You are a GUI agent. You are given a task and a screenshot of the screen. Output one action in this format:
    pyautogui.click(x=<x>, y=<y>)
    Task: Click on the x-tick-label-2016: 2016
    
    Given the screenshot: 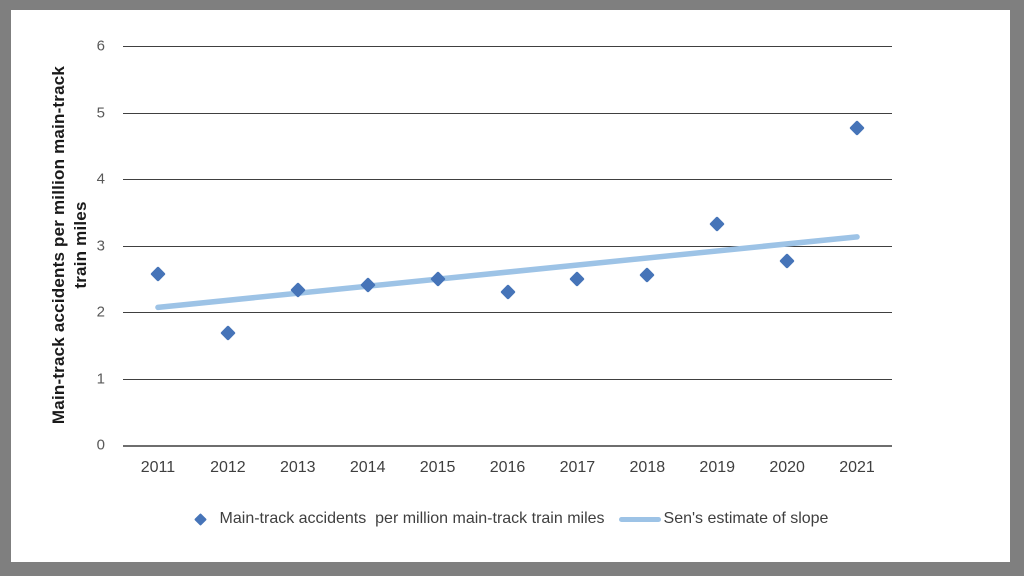 What is the action you would take?
    pyautogui.click(x=507, y=467)
    